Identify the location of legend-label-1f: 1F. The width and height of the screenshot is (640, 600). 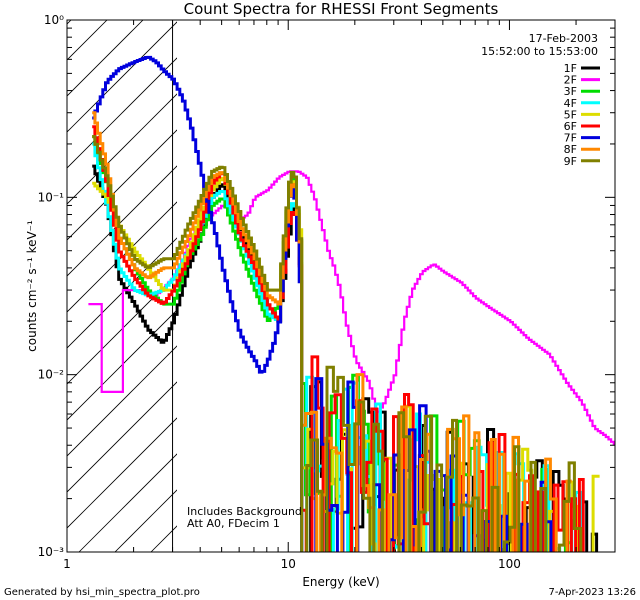
(570, 68).